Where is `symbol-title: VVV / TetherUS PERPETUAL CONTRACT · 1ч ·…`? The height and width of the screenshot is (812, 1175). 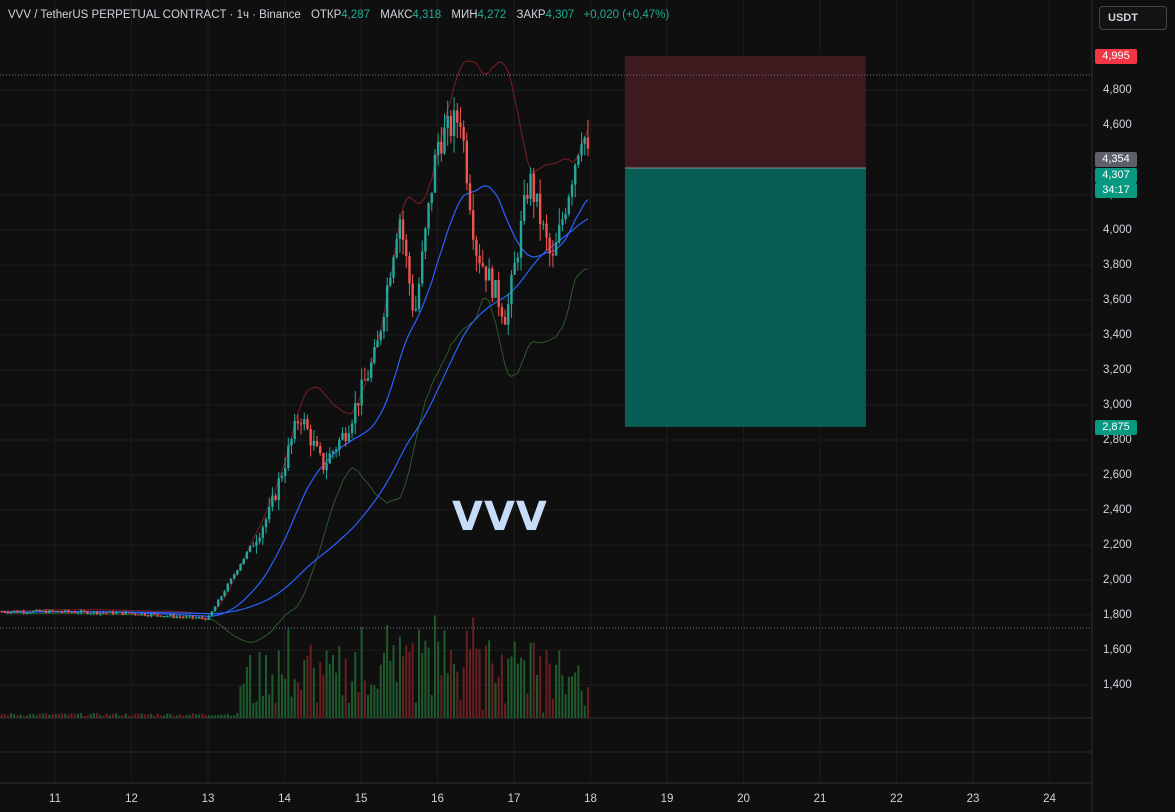
symbol-title: VVV / TetherUS PERPETUAL CONTRACT · 1ч ·… is located at coordinates (154, 15).